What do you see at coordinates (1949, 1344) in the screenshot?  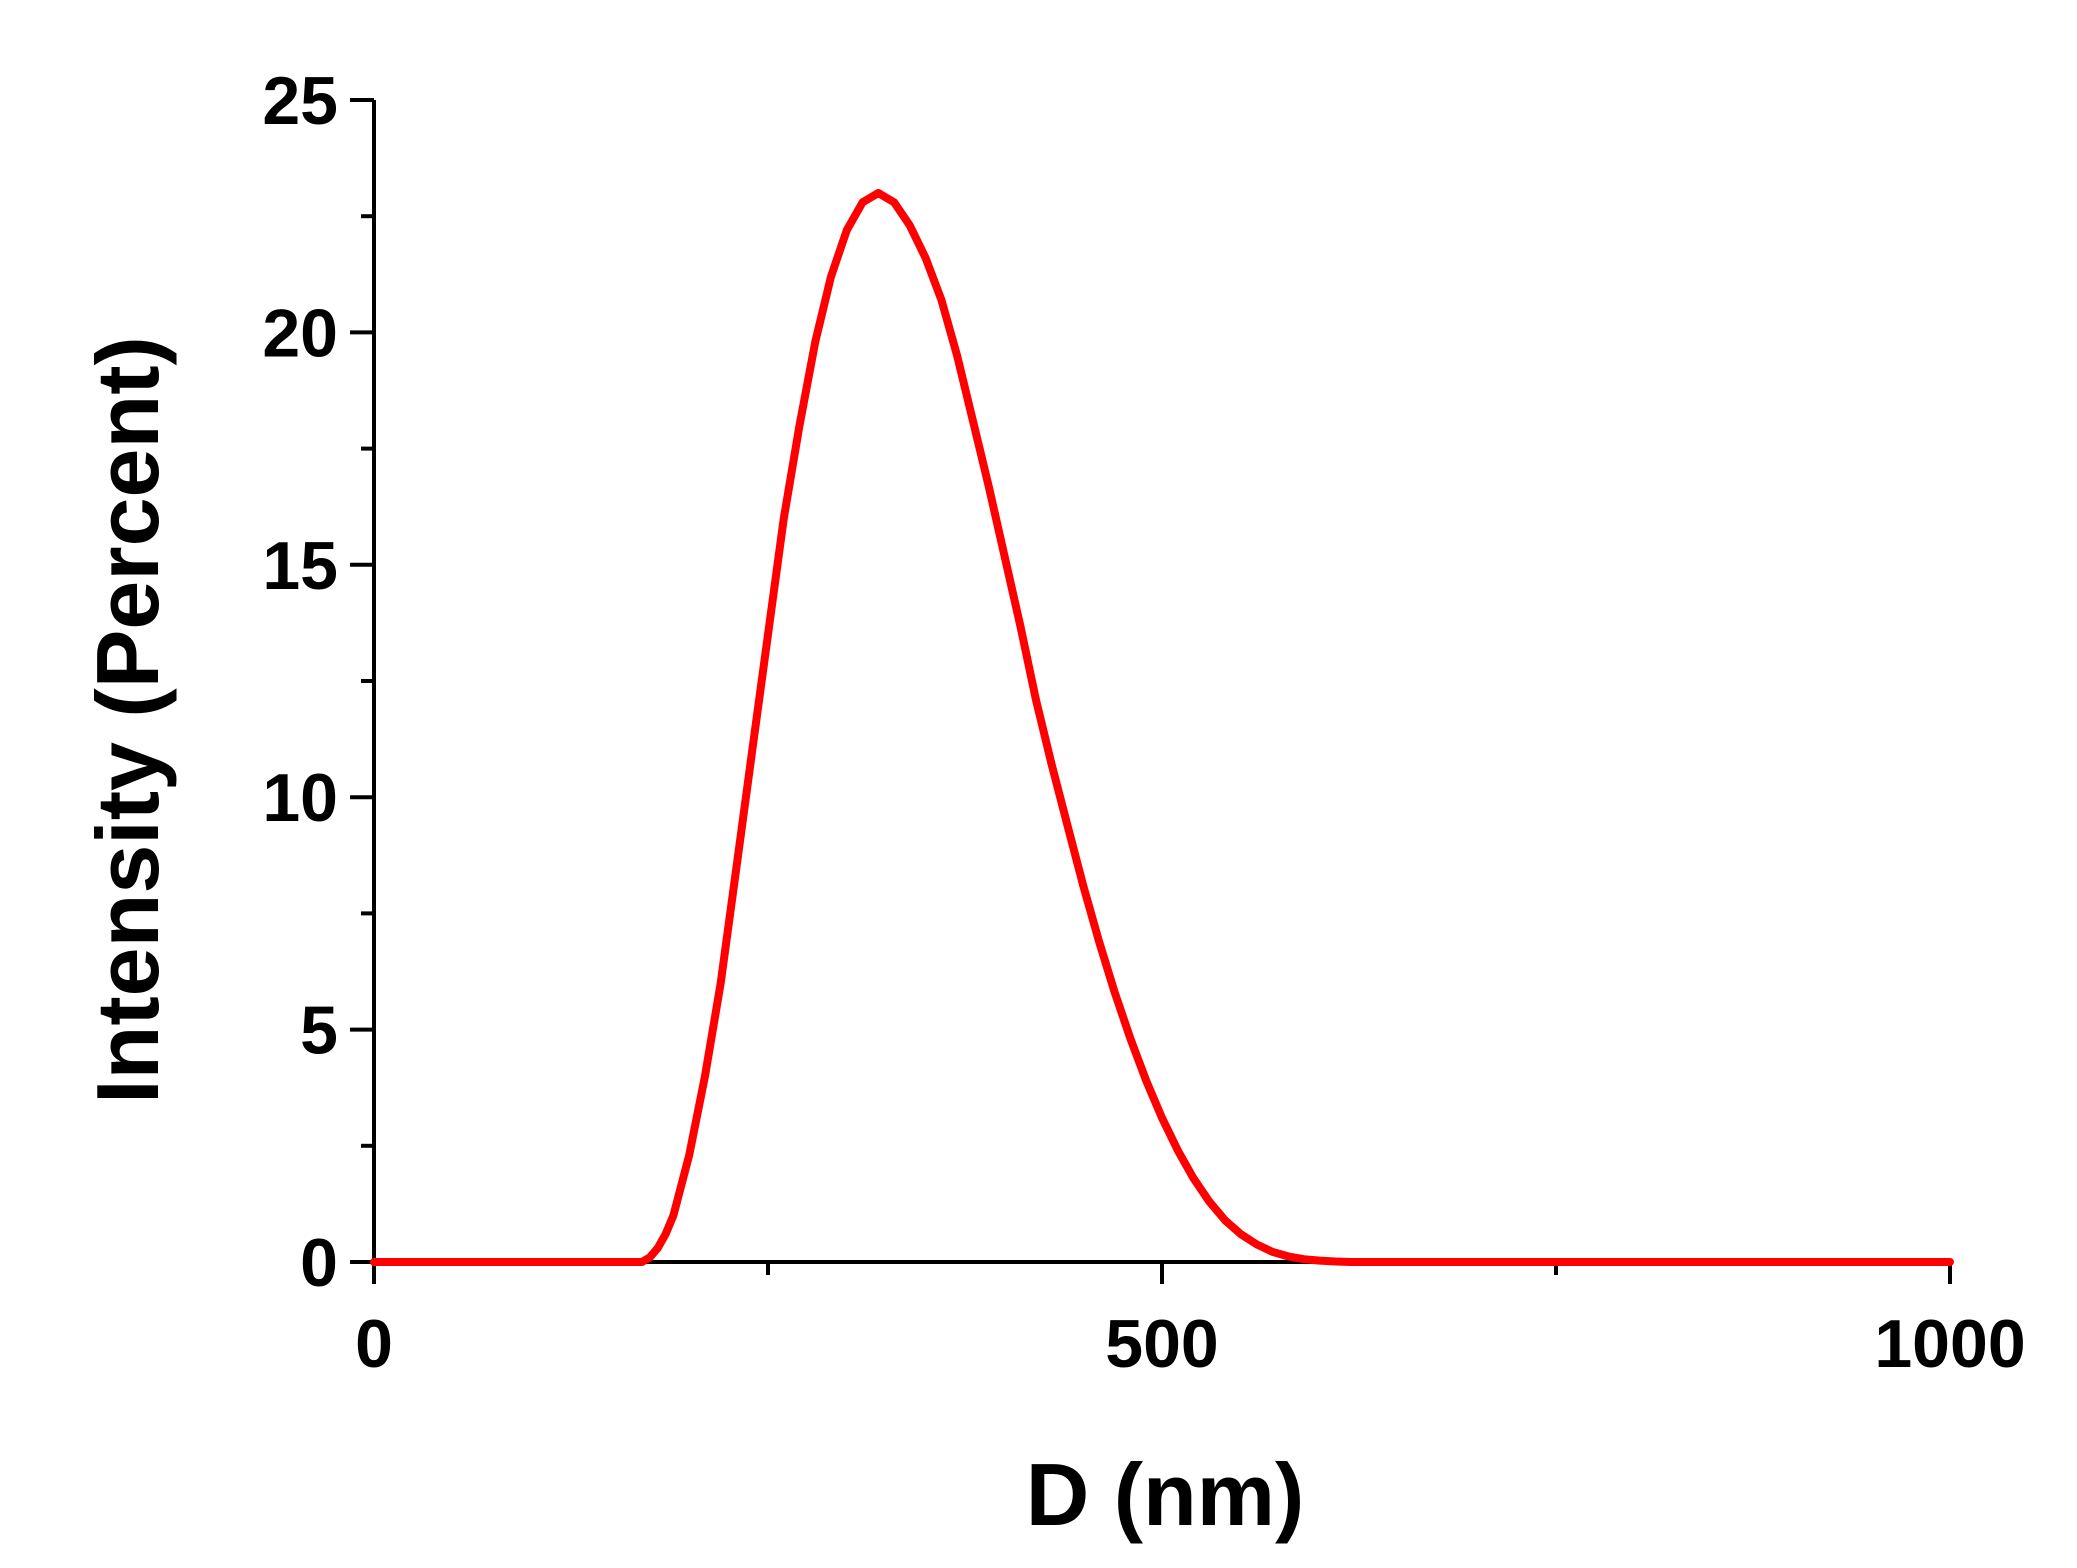 I see `x-tick-label: 1000` at bounding box center [1949, 1344].